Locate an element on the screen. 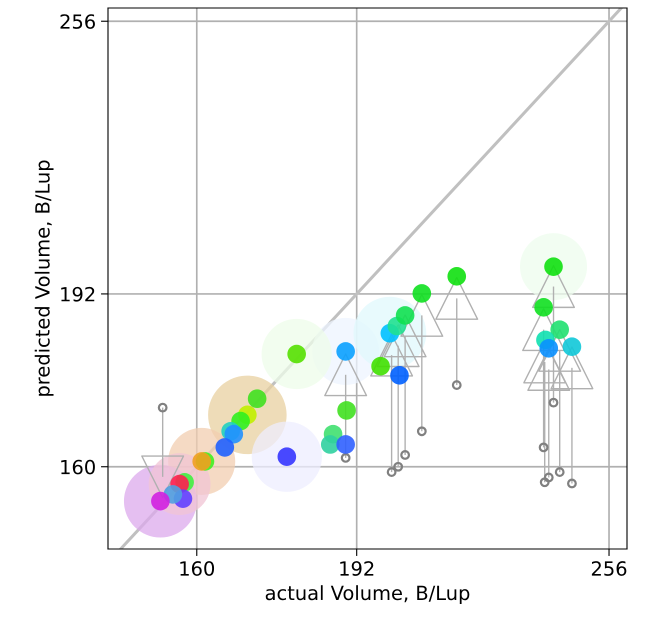 The height and width of the screenshot is (632, 665). x-tick-label: 160 is located at coordinates (197, 568).